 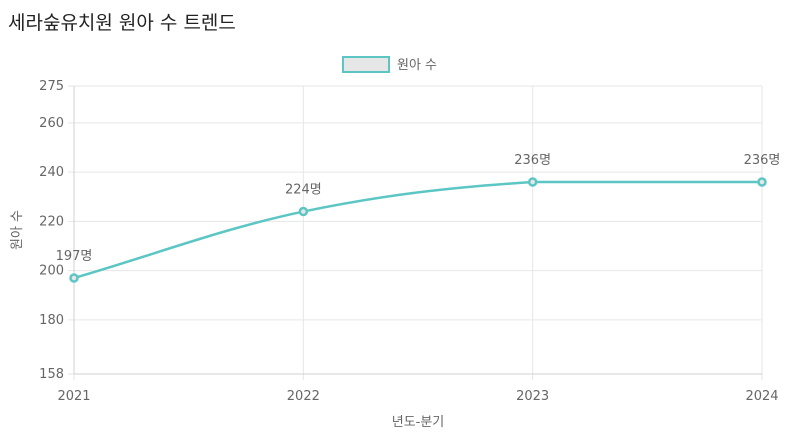 What do you see at coordinates (51, 172) in the screenshot?
I see `y-tick-label: 240` at bounding box center [51, 172].